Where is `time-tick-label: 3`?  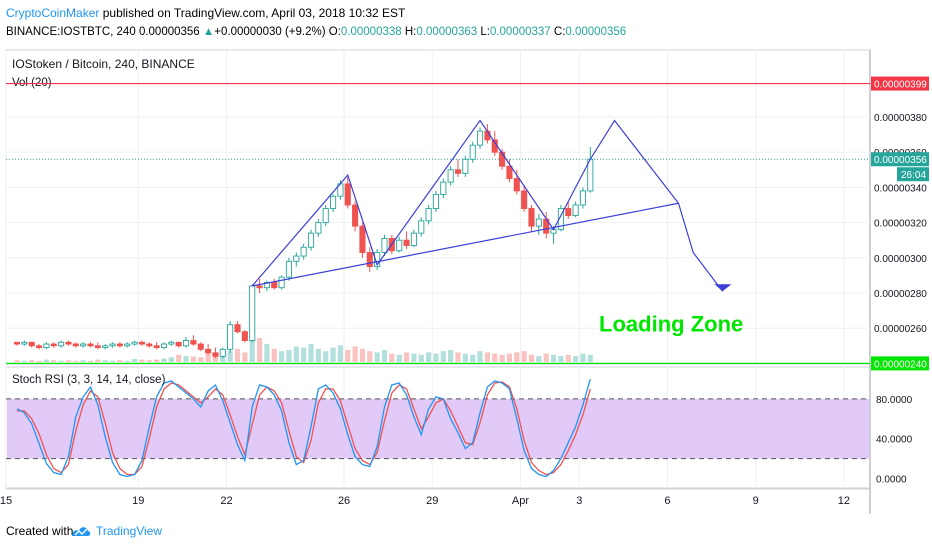
time-tick-label: 3 is located at coordinates (579, 501).